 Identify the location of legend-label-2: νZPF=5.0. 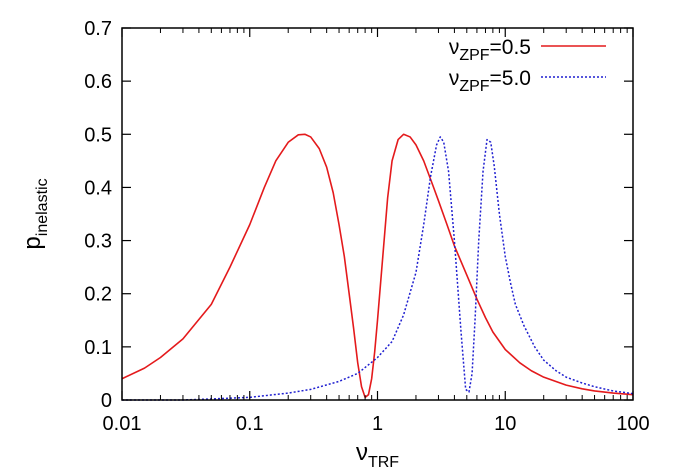
(490, 81).